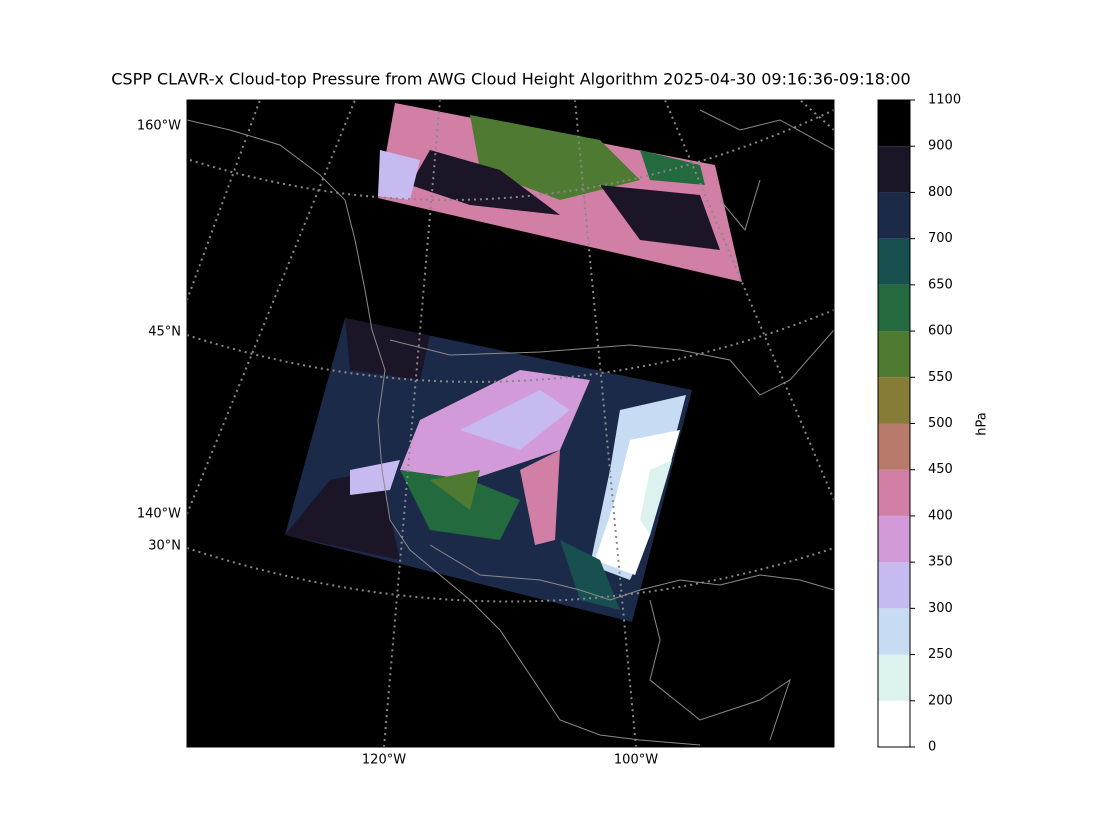 This screenshot has height=840, width=1120. Describe the element at coordinates (940, 146) in the screenshot. I see `colorbar-tick-label: 900` at that location.